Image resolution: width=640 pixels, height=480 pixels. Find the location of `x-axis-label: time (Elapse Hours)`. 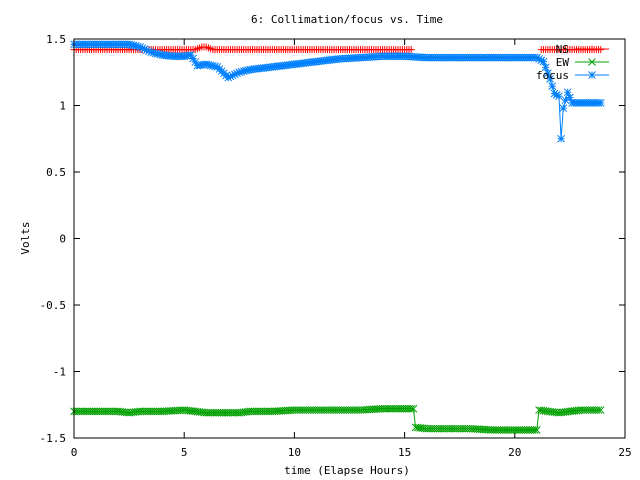

x-axis-label: time (Elapse Hours) is located at coordinates (347, 470).